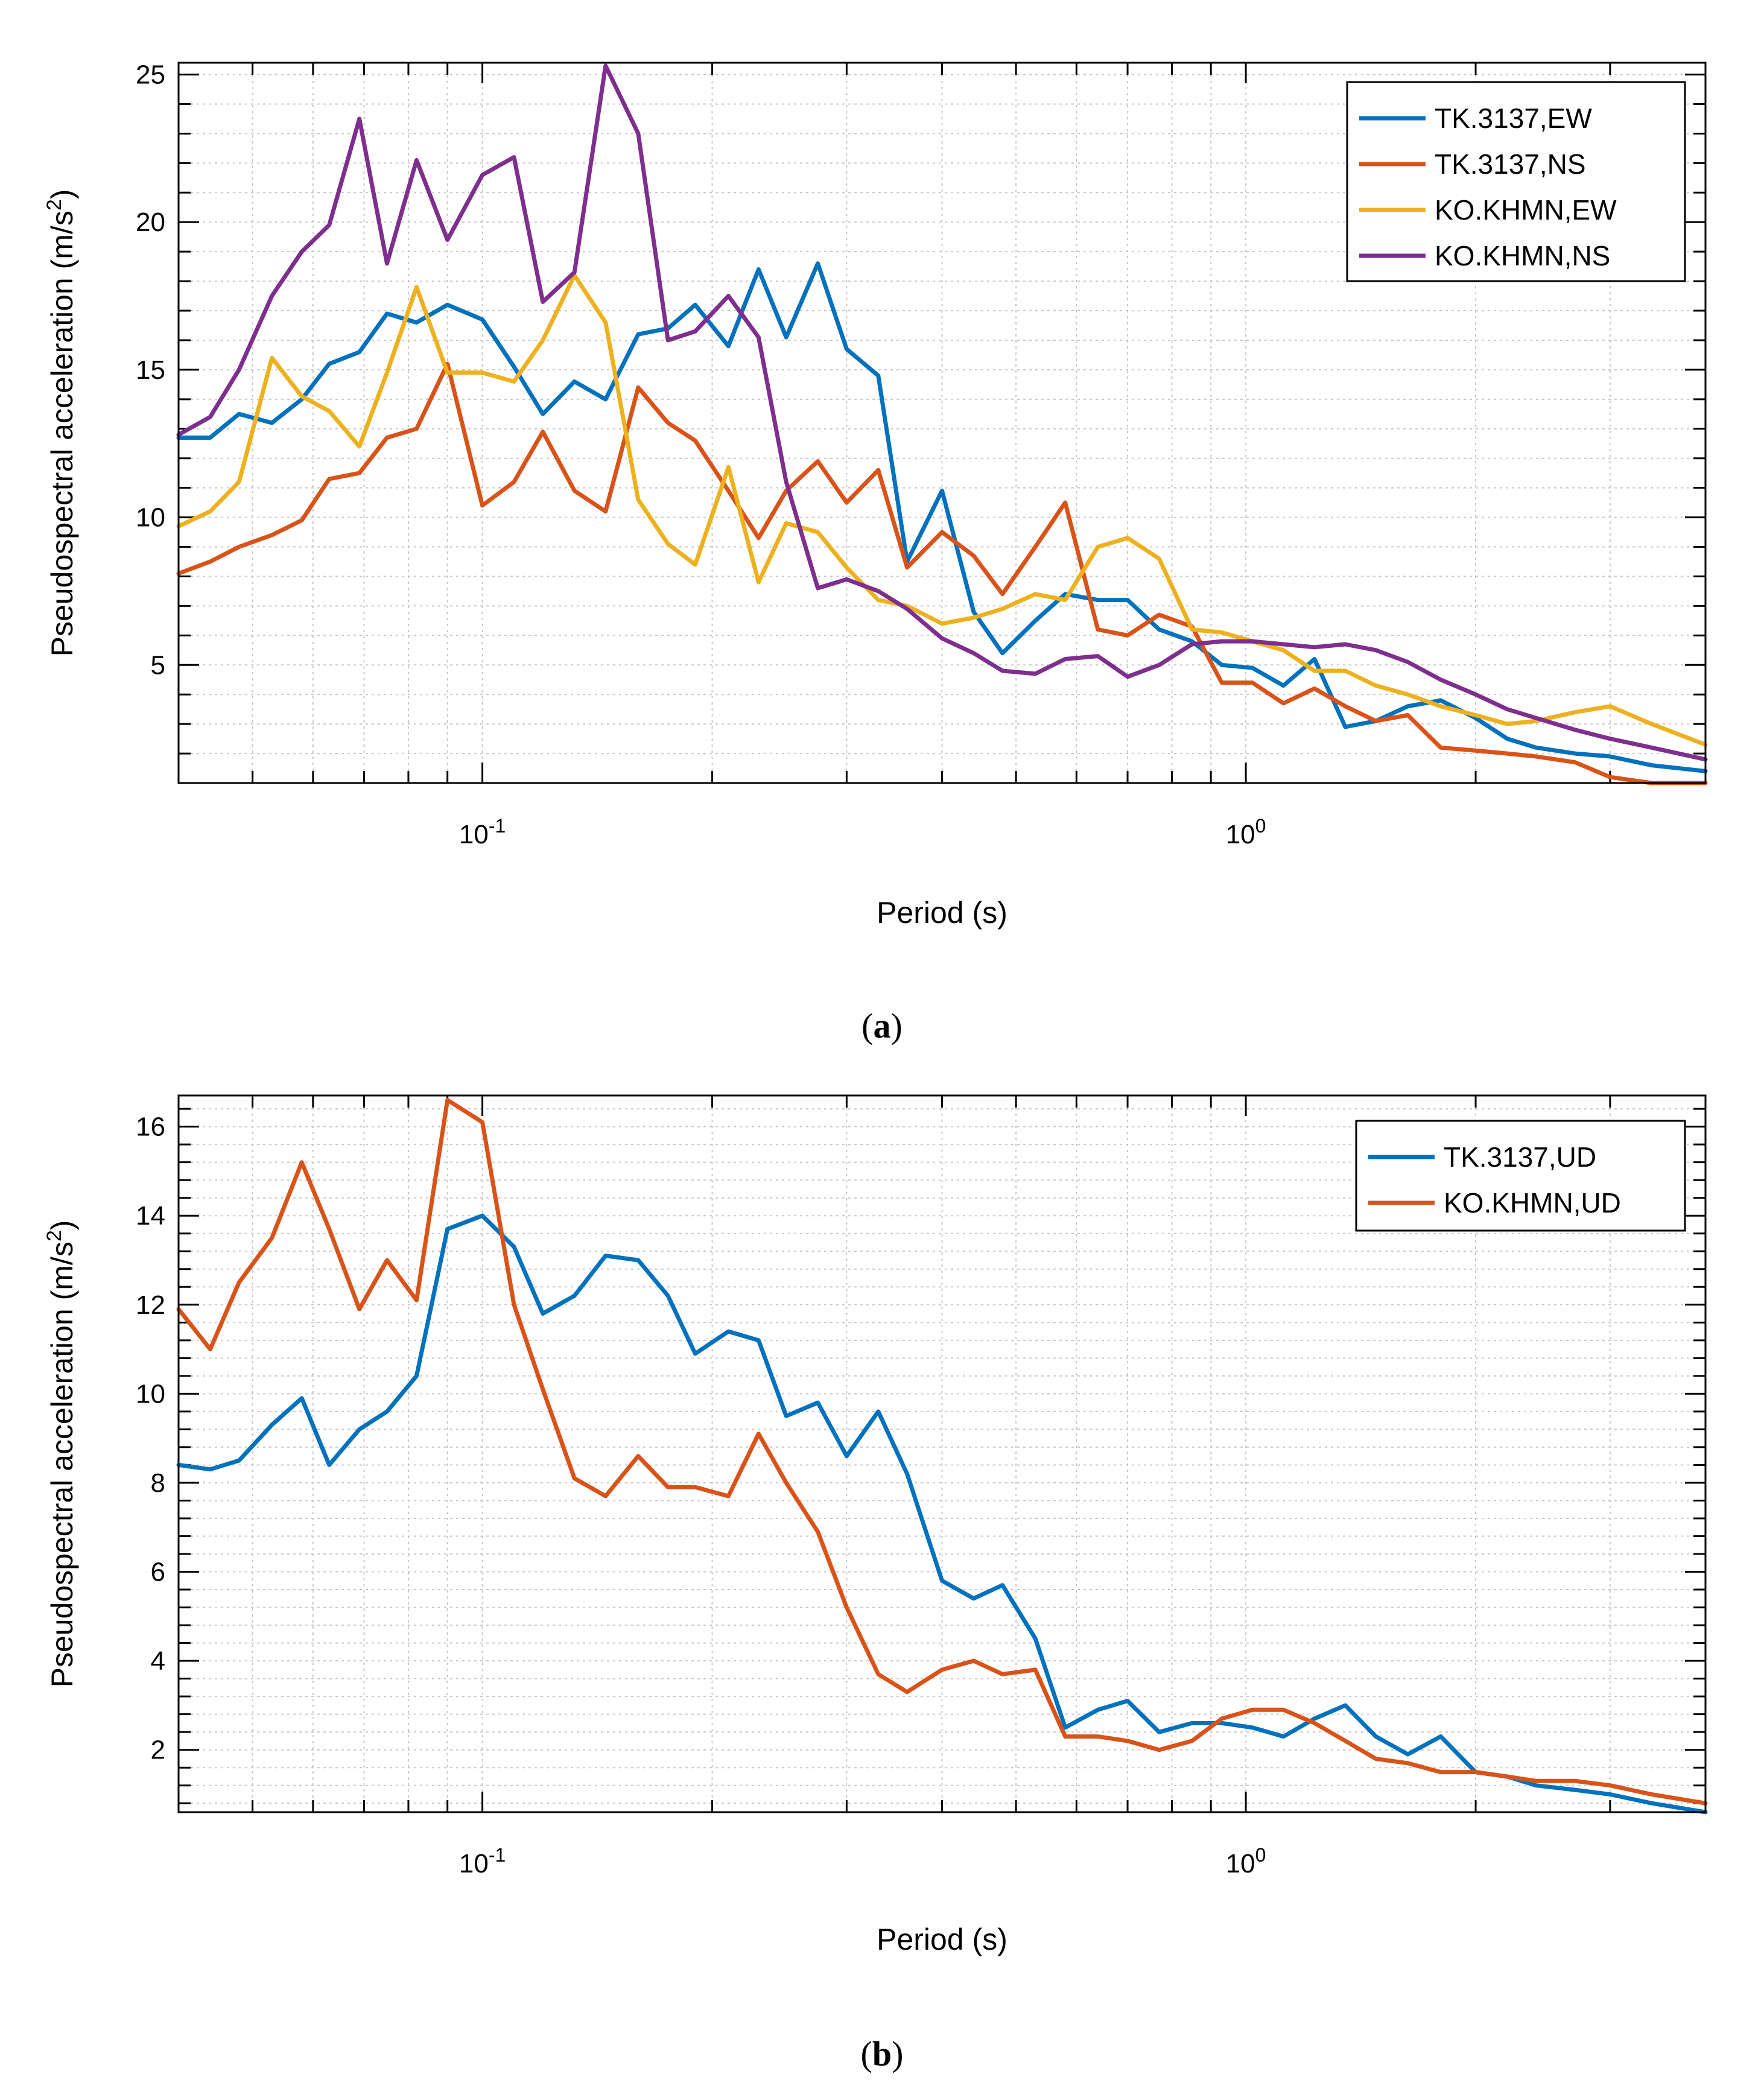 This screenshot has height=2080, width=1764. I want to click on xtick-labels-a: 10⁻¹ 10⁰, so click(862, 832).